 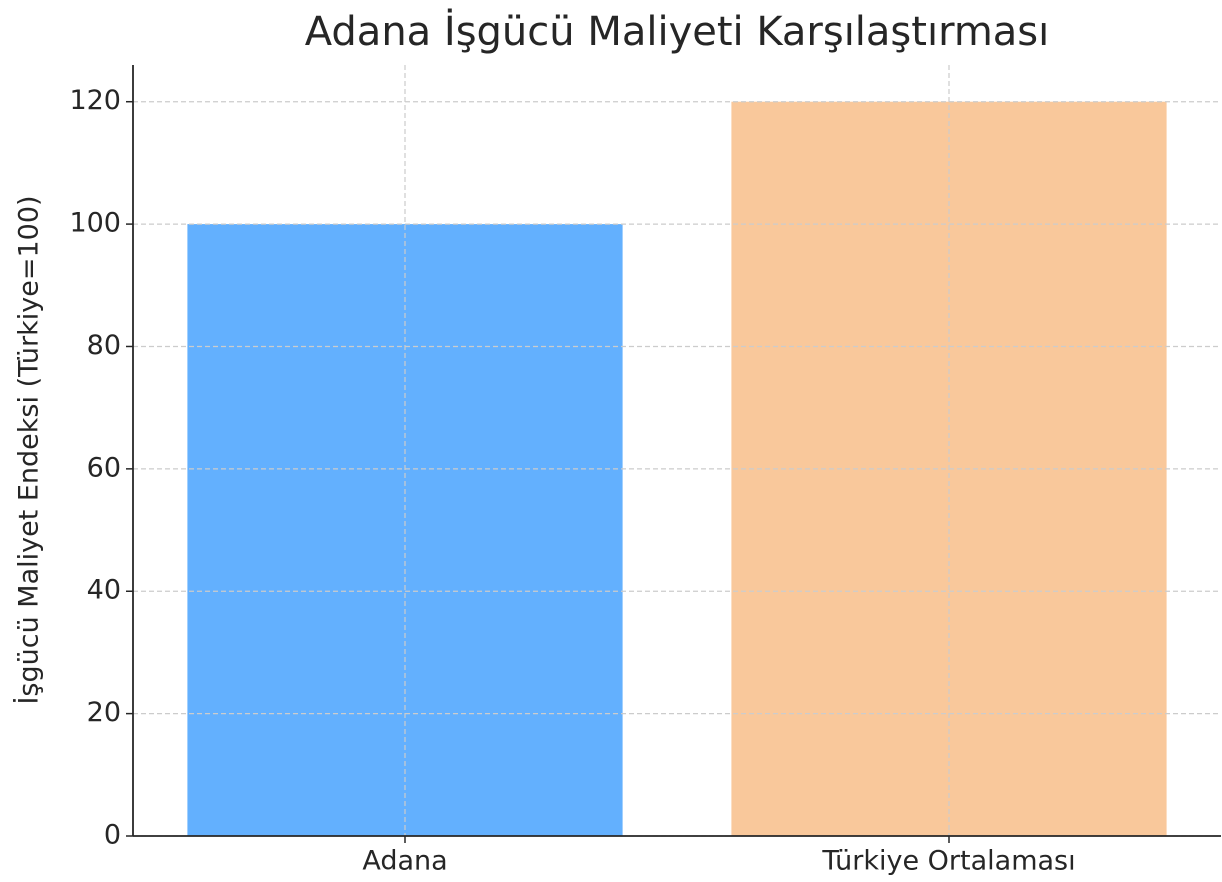 What do you see at coordinates (104, 712) in the screenshot?
I see `y-tick-label: 20` at bounding box center [104, 712].